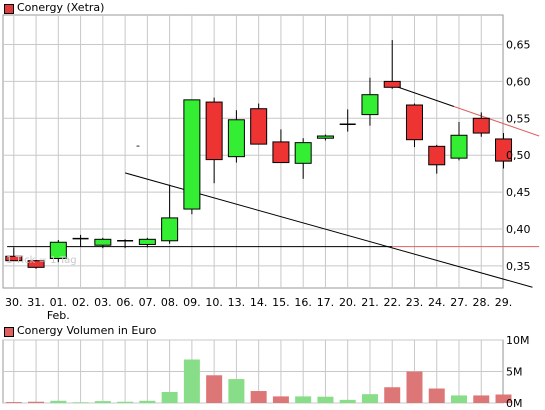  I want to click on price-y-tick-label: 0,40, so click(518, 229).